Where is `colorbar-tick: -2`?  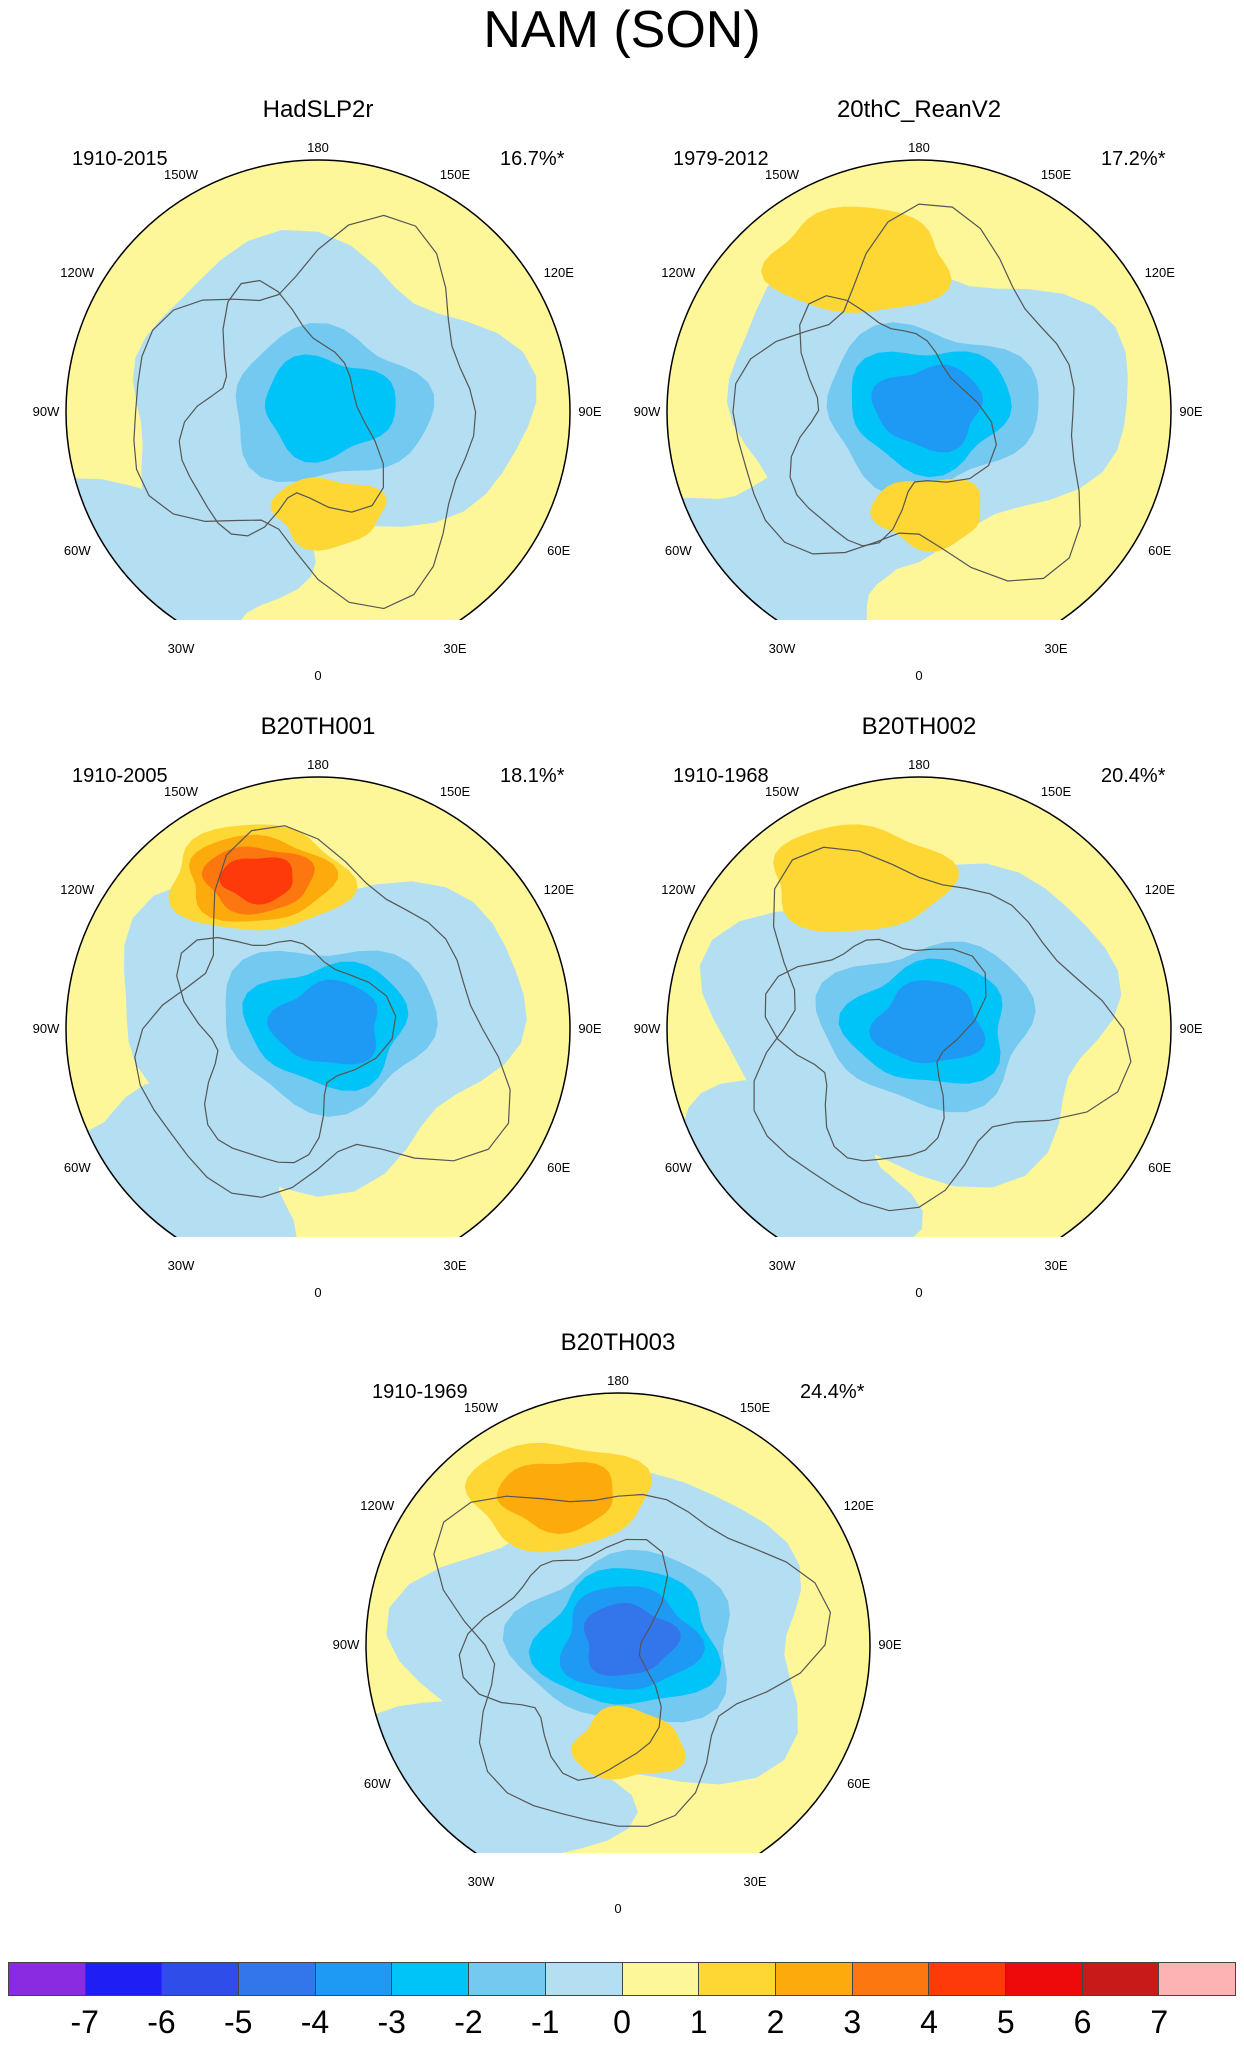
colorbar-tick: -2 is located at coordinates (468, 2022).